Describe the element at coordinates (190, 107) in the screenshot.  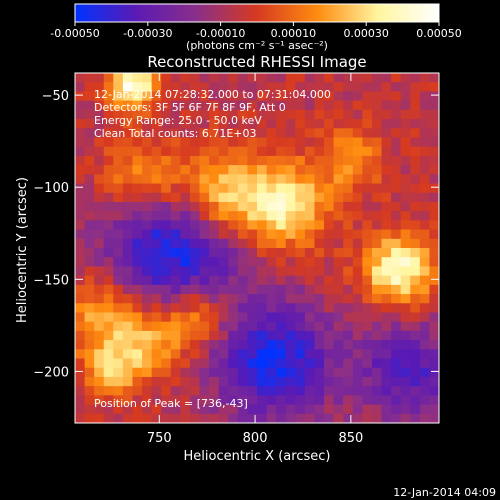
I see `annotation-line: Detectors: 3F 5F 6F 7F 8F 9F, Att 0` at that location.